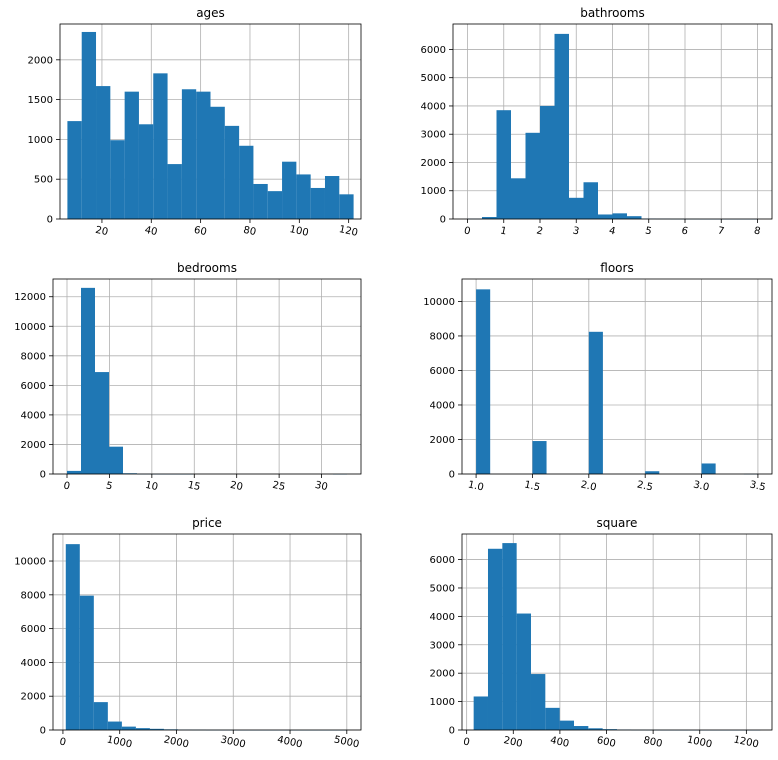 This screenshot has width=778, height=760. I want to click on chart-title: floors, so click(616, 268).